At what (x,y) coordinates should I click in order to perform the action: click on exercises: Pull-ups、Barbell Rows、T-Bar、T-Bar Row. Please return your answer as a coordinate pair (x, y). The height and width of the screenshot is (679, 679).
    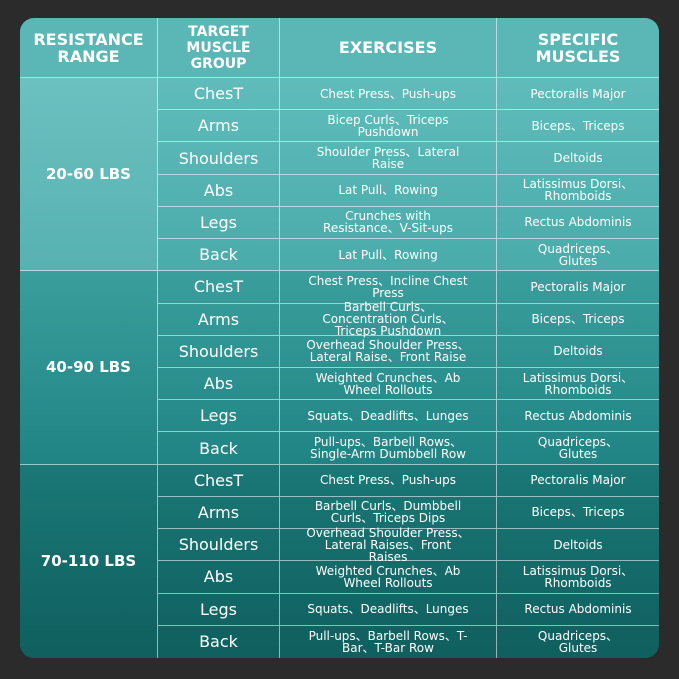
    Looking at the image, I should click on (388, 641).